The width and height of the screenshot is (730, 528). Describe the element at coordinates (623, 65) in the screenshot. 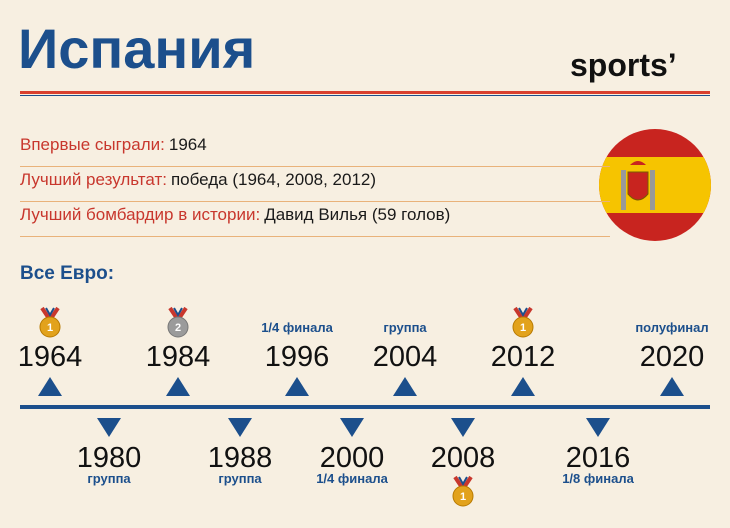

I see `brand-logo: sports’` at that location.